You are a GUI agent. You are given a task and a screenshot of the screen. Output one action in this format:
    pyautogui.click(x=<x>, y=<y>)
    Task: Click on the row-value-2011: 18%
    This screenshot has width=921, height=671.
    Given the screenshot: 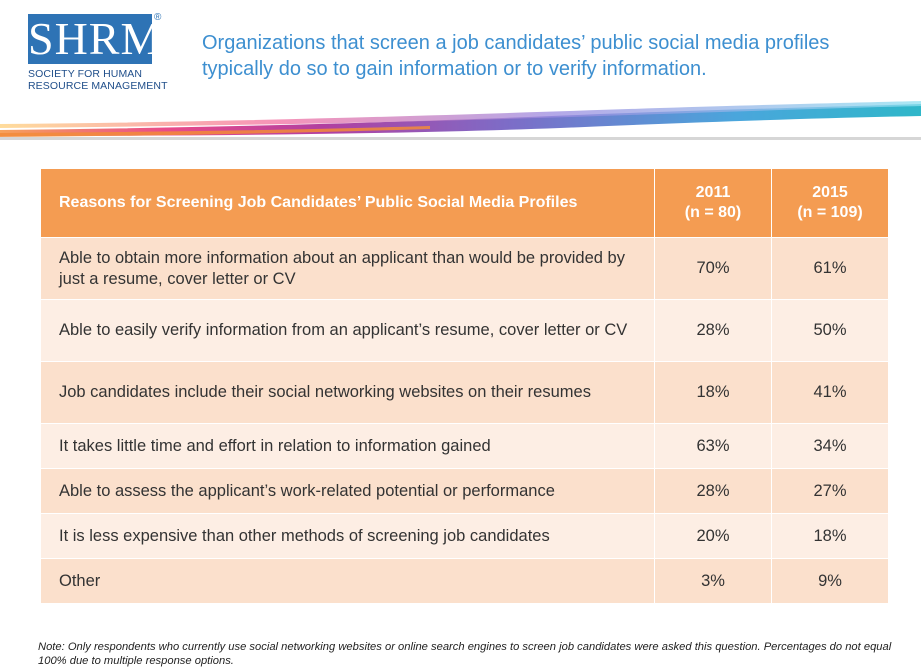 What is the action you would take?
    pyautogui.click(x=713, y=392)
    